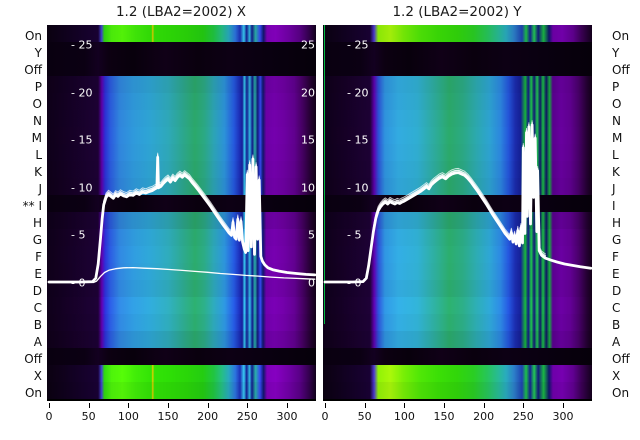 This screenshot has height=440, width=640. Describe the element at coordinates (308, 45) in the screenshot. I see `ytick-label-right-25: 25` at that location.